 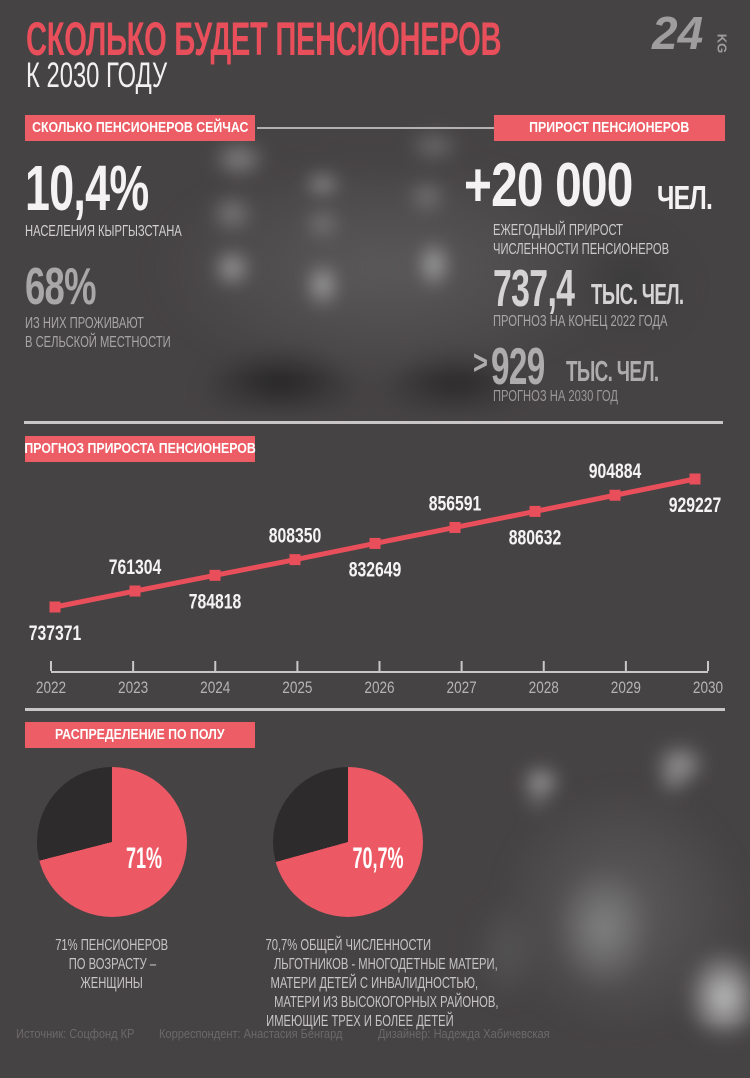 I want to click on stat-annual-growth-caption-line2: ЧИСЛЕННОСТИ ПЕНСИОНЕРОВ, so click(x=581, y=249).